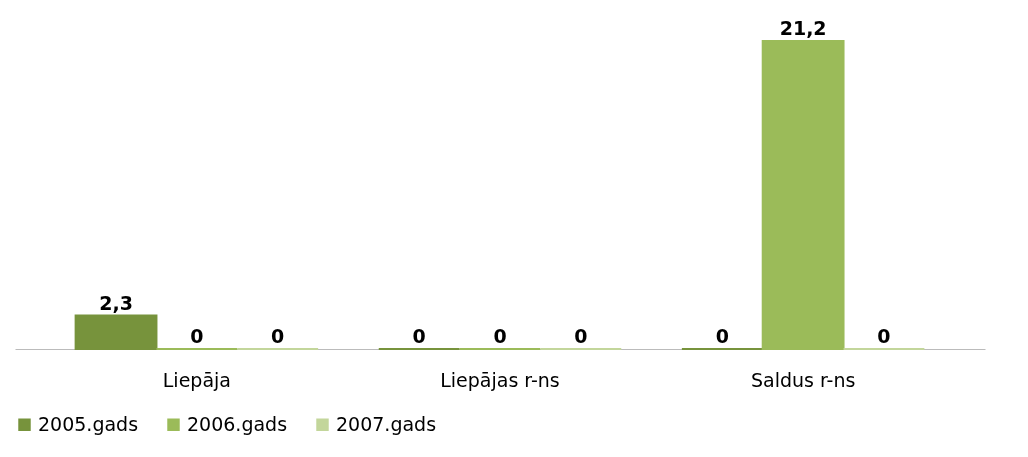  What do you see at coordinates (500, 379) in the screenshot?
I see `x-tick-label: Liepājas r-ns` at bounding box center [500, 379].